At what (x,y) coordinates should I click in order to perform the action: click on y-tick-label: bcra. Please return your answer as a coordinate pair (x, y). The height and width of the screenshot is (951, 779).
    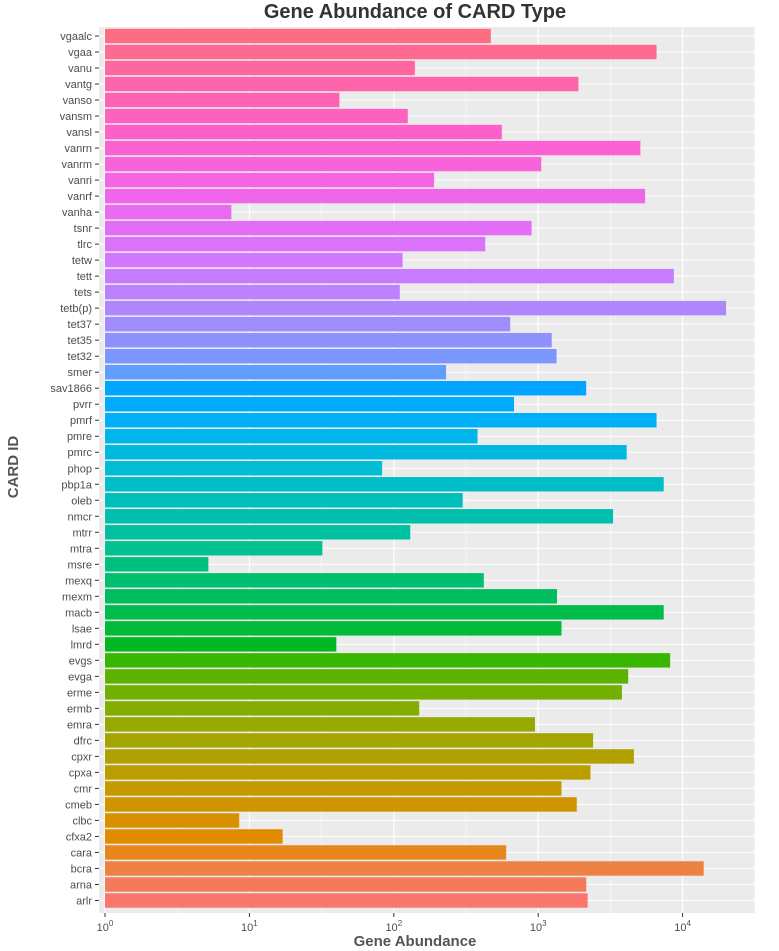
    Looking at the image, I should click on (82, 869).